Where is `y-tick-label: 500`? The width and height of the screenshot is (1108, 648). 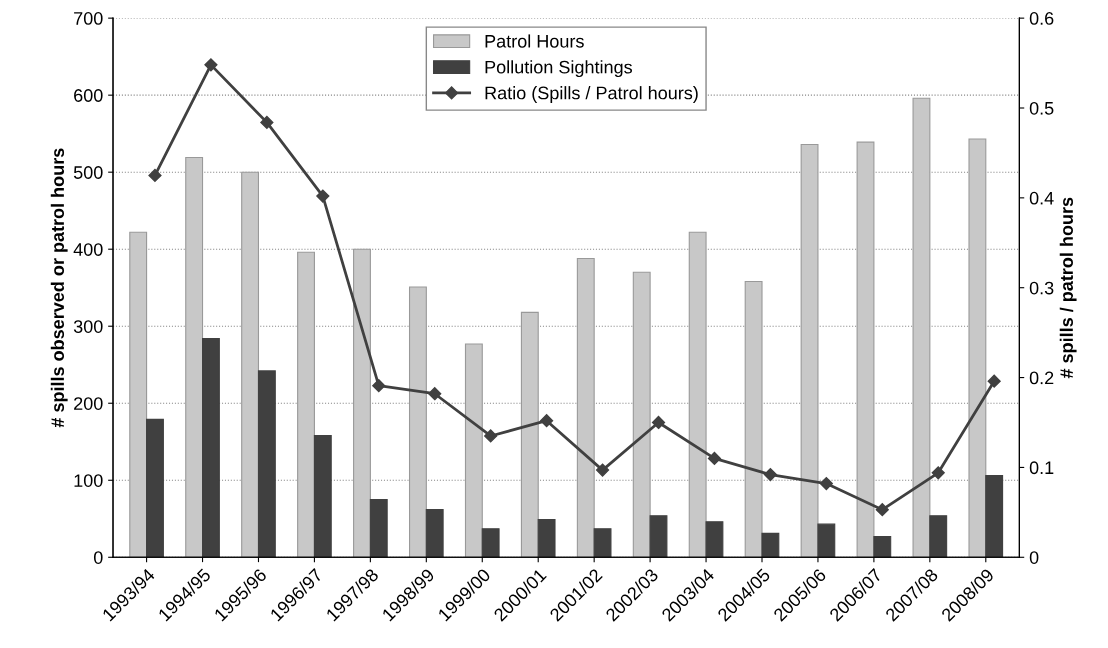
y-tick-label: 500 is located at coordinates (88, 172).